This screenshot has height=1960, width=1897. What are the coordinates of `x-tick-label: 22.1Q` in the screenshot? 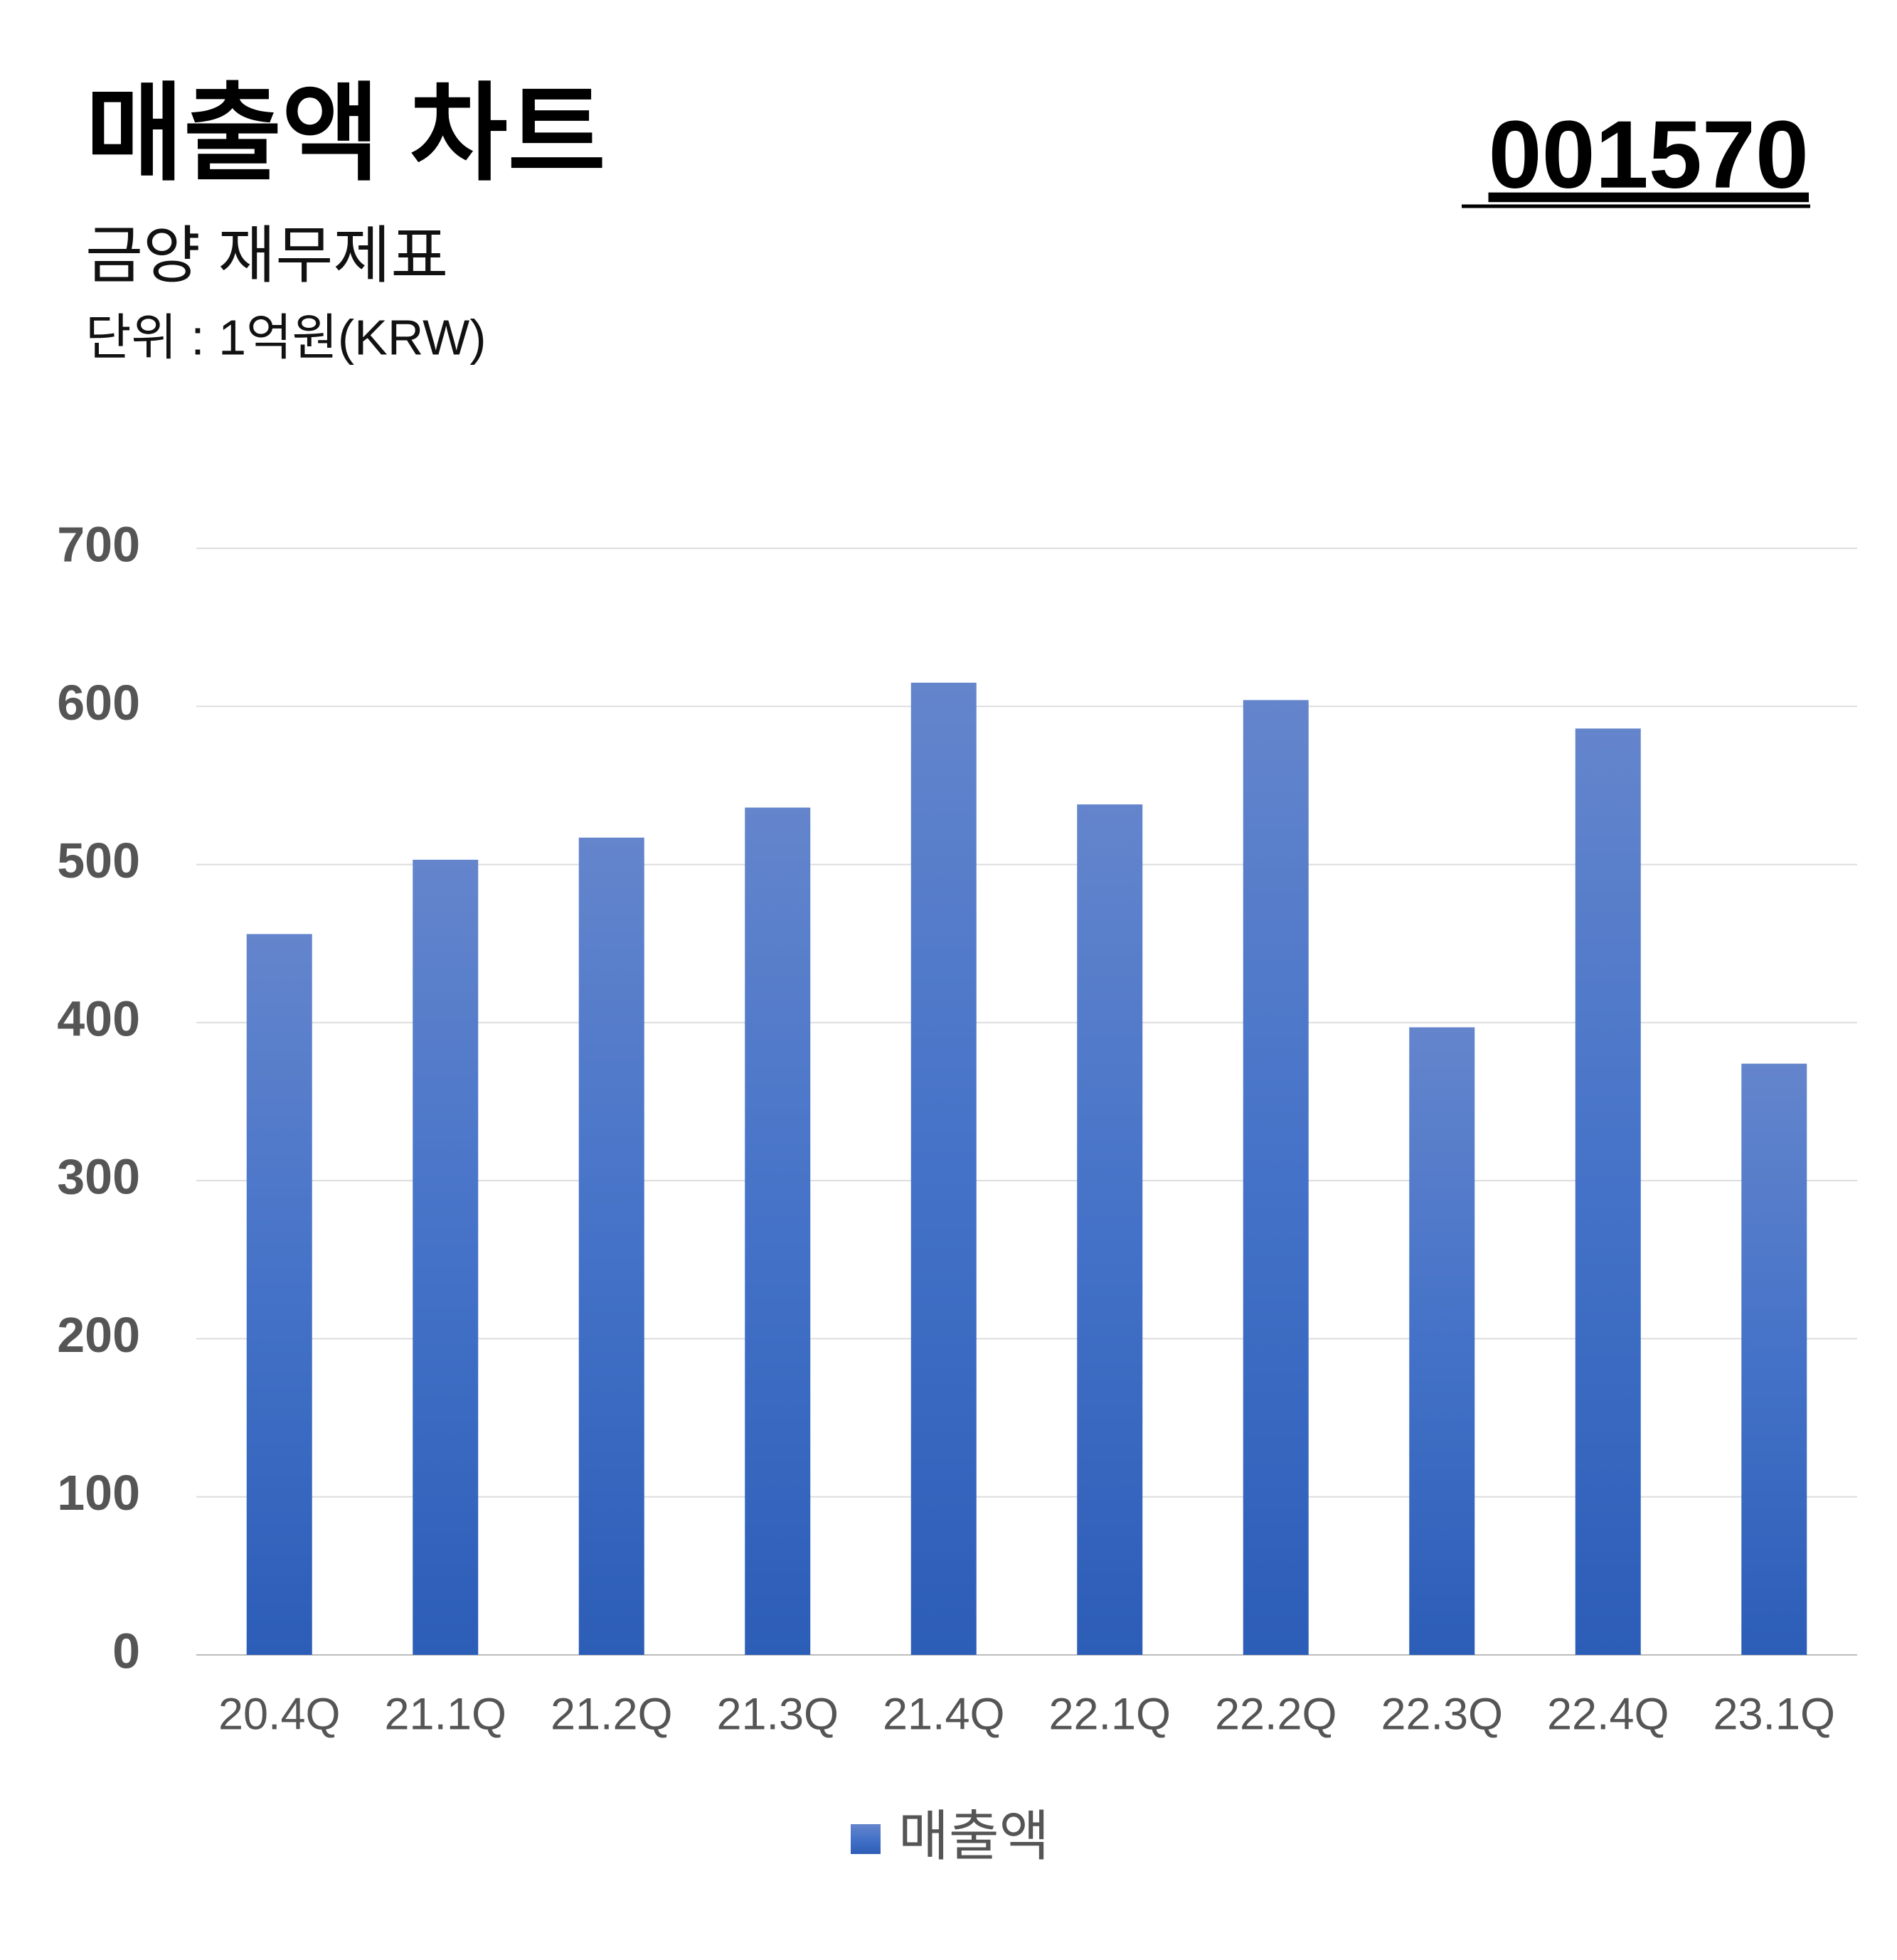 It's located at (1109, 1715).